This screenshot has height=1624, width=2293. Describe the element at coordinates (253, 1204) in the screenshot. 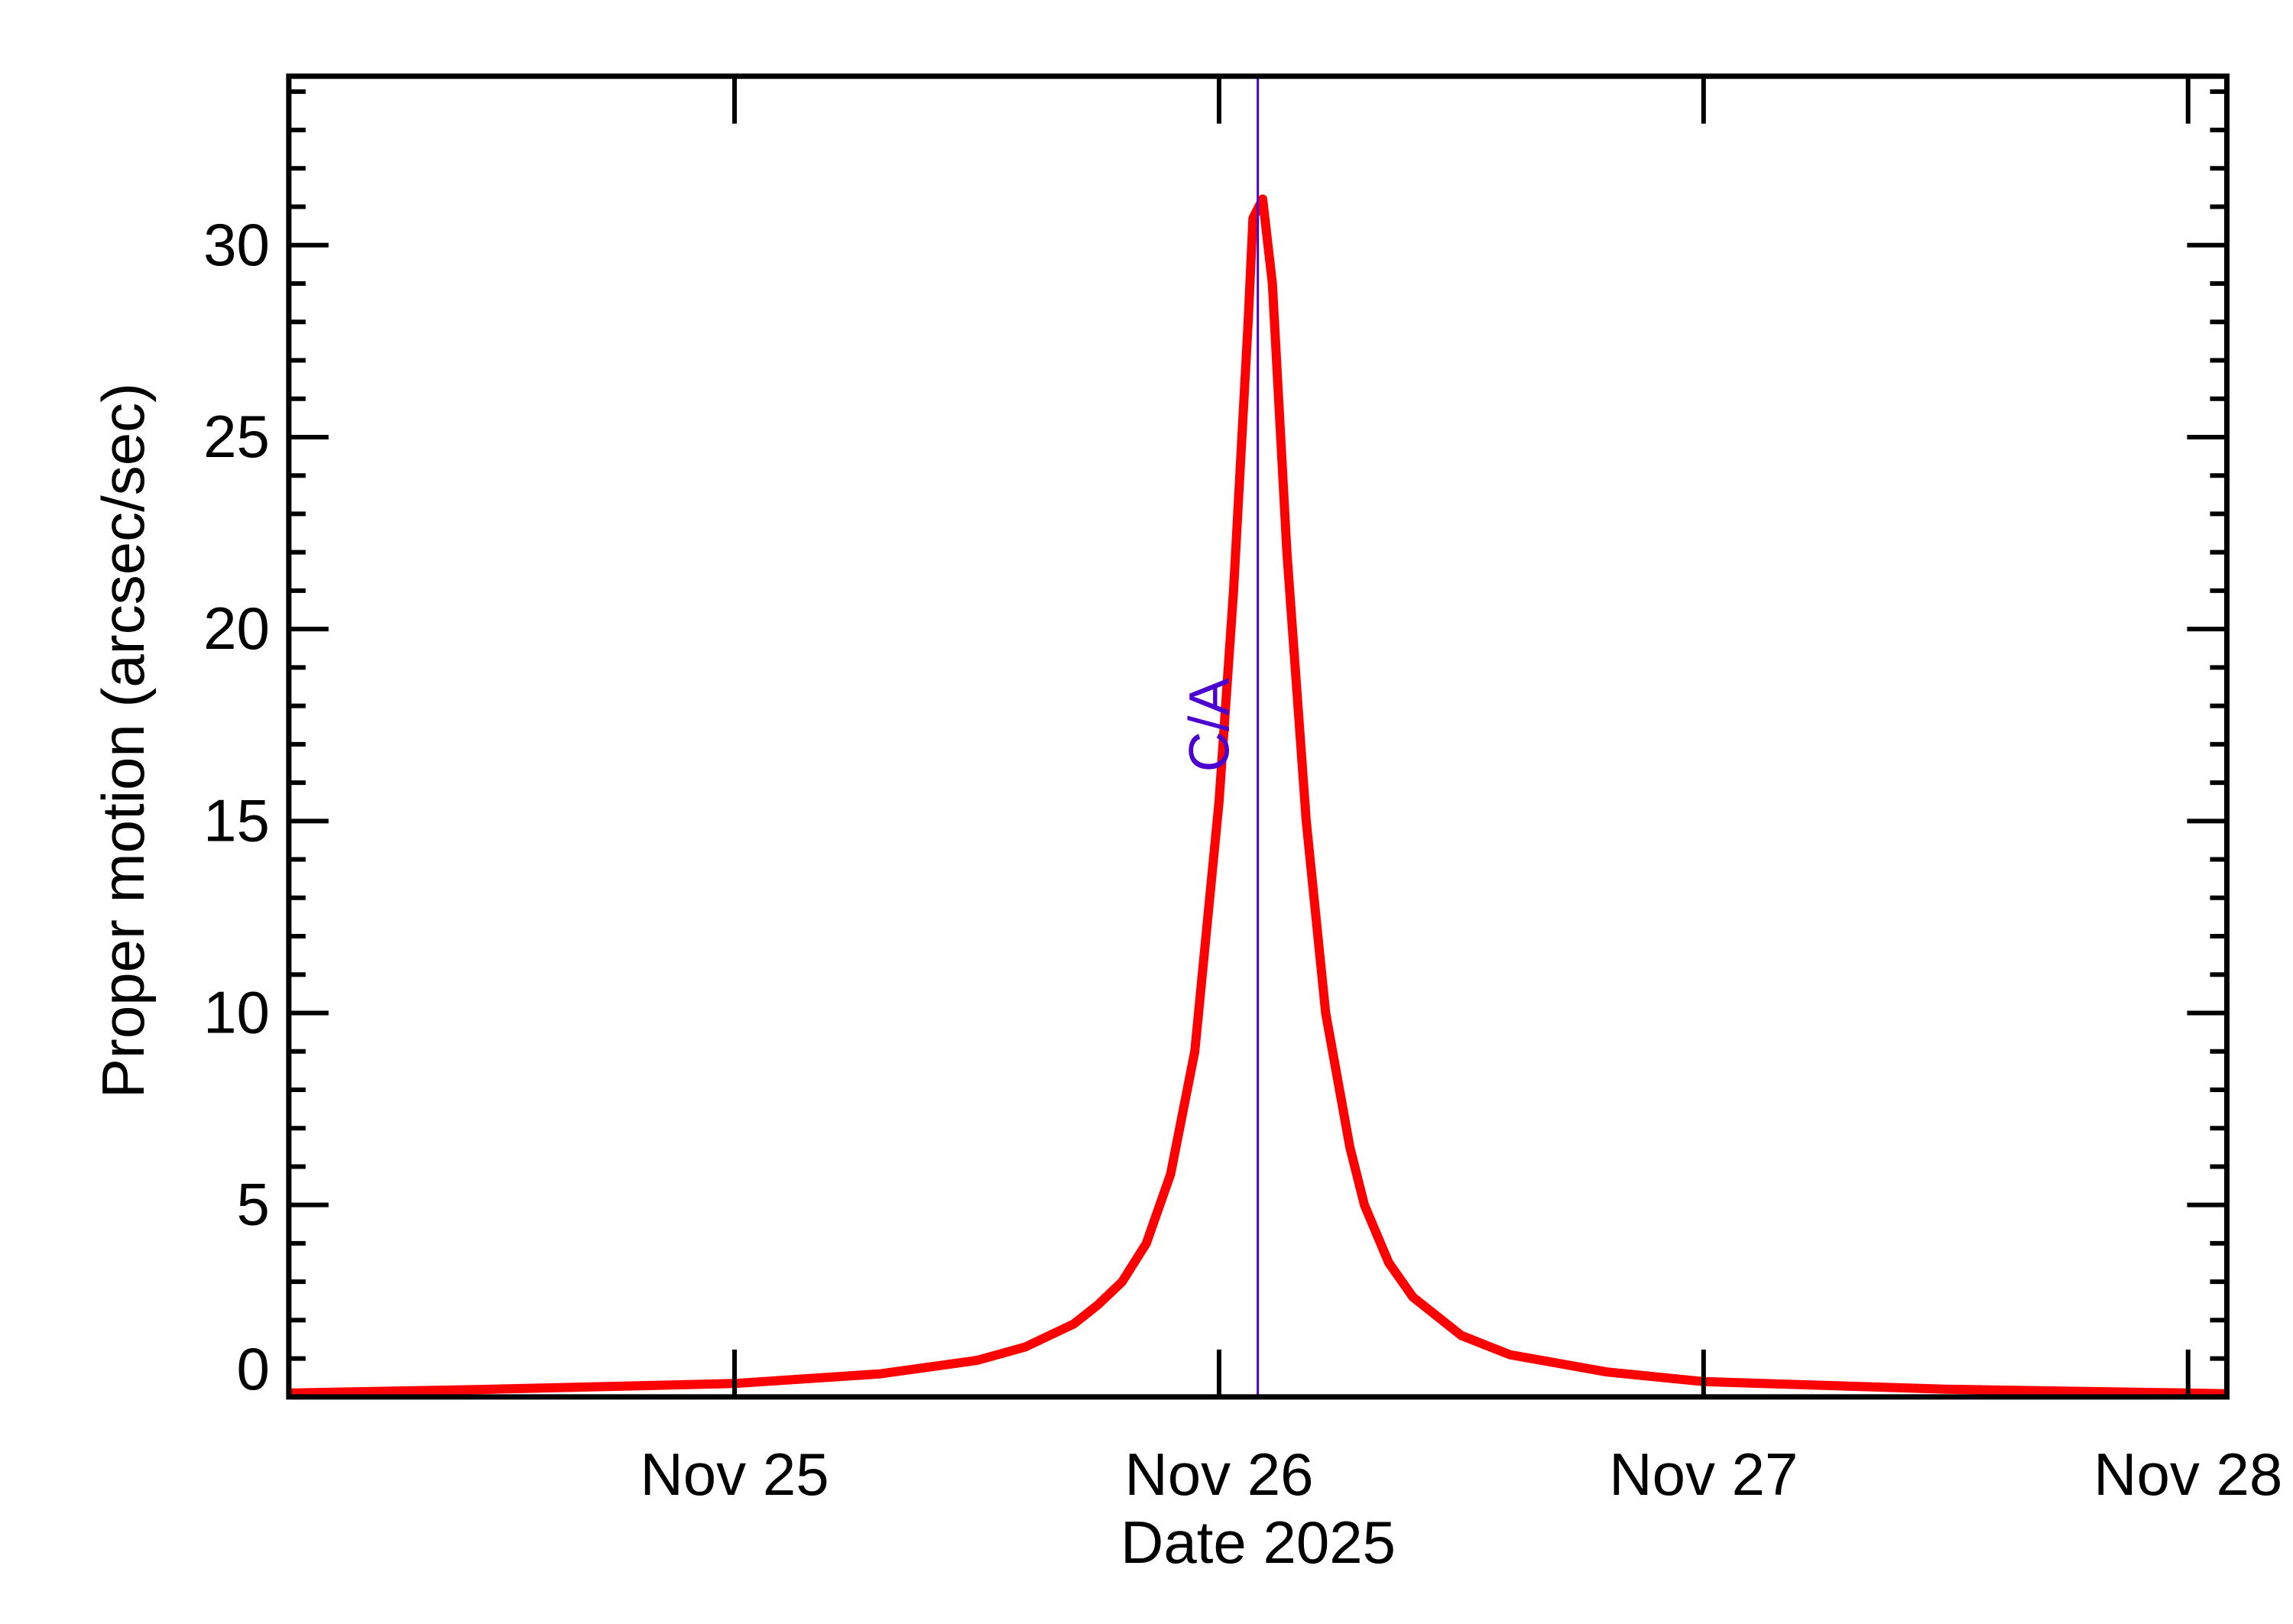

I see `y-tick-label: 5` at that location.